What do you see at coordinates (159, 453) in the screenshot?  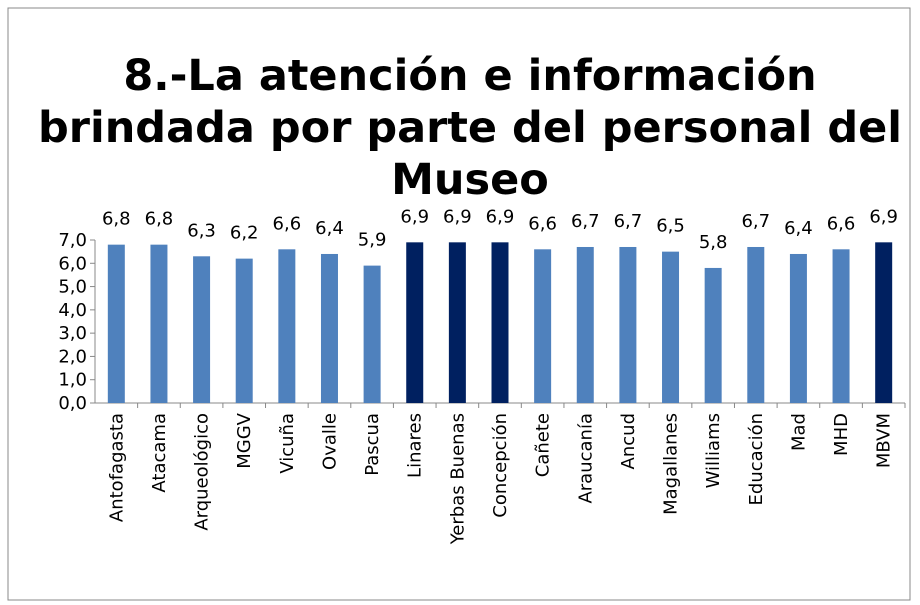 I see `x-tick-label: Atacama` at bounding box center [159, 453].